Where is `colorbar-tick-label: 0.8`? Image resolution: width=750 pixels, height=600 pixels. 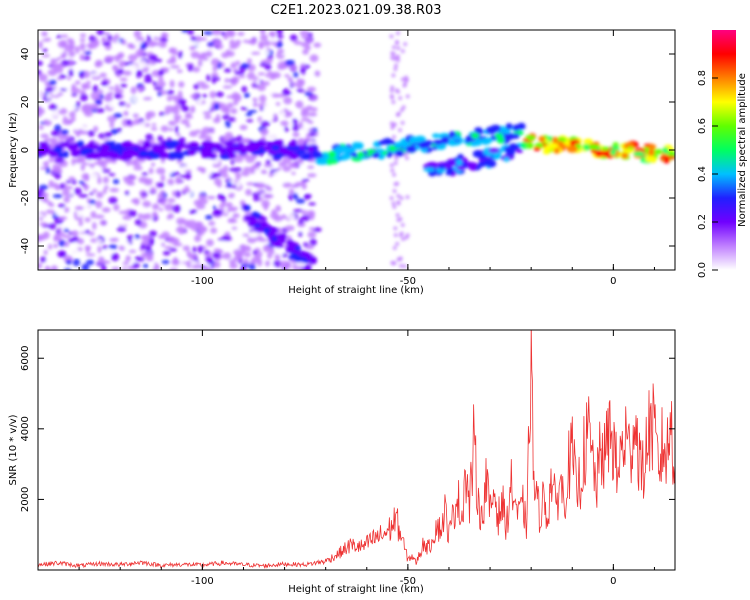 colorbar-tick-label: 0.8 is located at coordinates (702, 78).